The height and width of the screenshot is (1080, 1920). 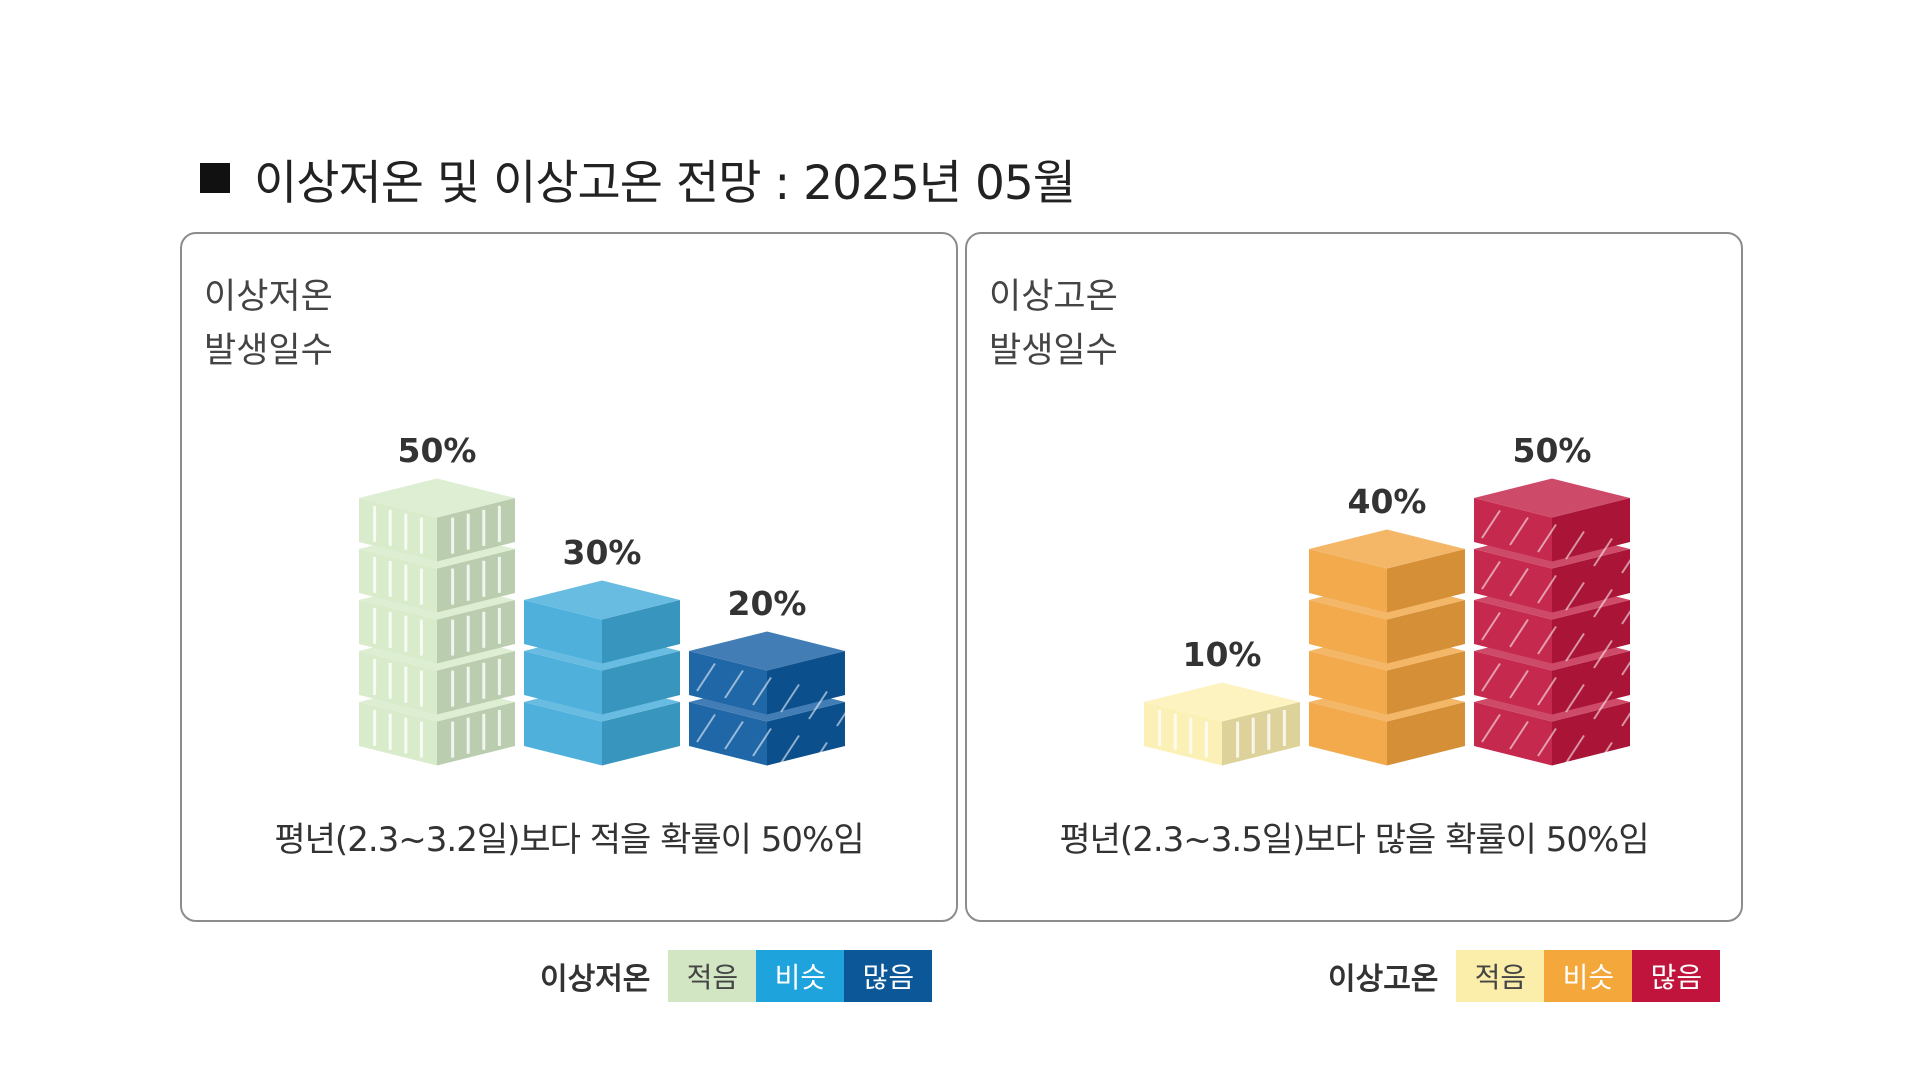 I want to click on heat-legend: 이상고온 적음 비슷 많음, so click(x=1524, y=976).